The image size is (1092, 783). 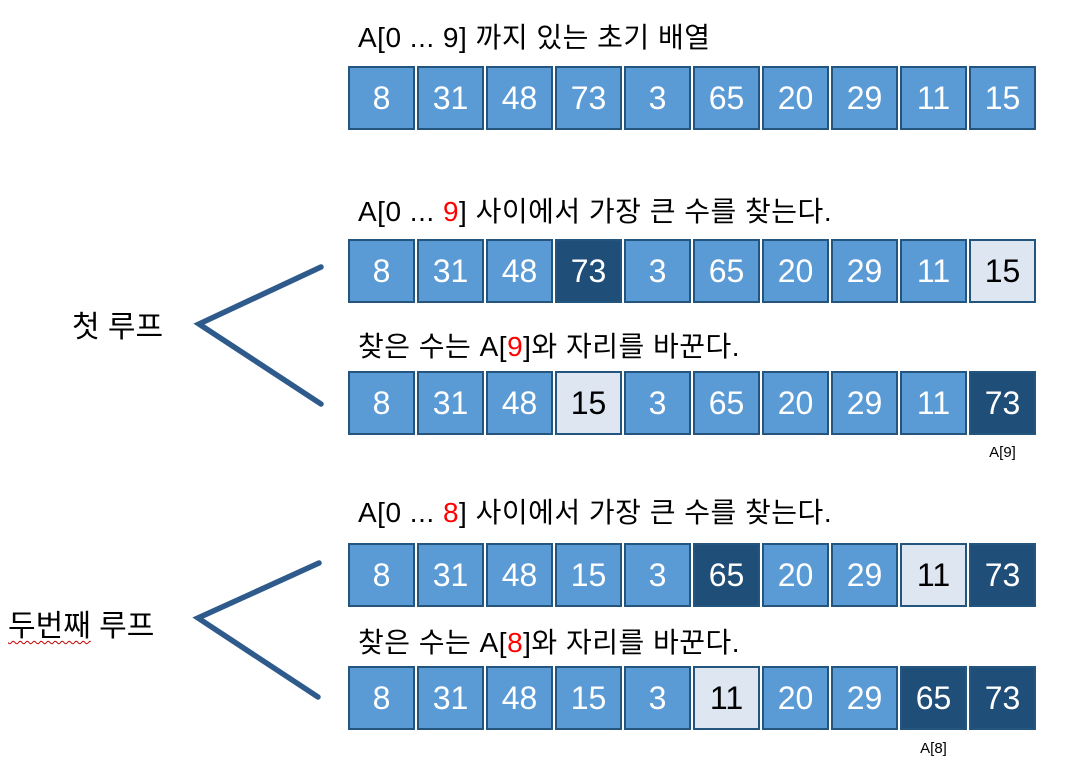 I want to click on section-title-initial: A[0 ... 9] 까지 있는 초기 배열, so click(x=534, y=36).